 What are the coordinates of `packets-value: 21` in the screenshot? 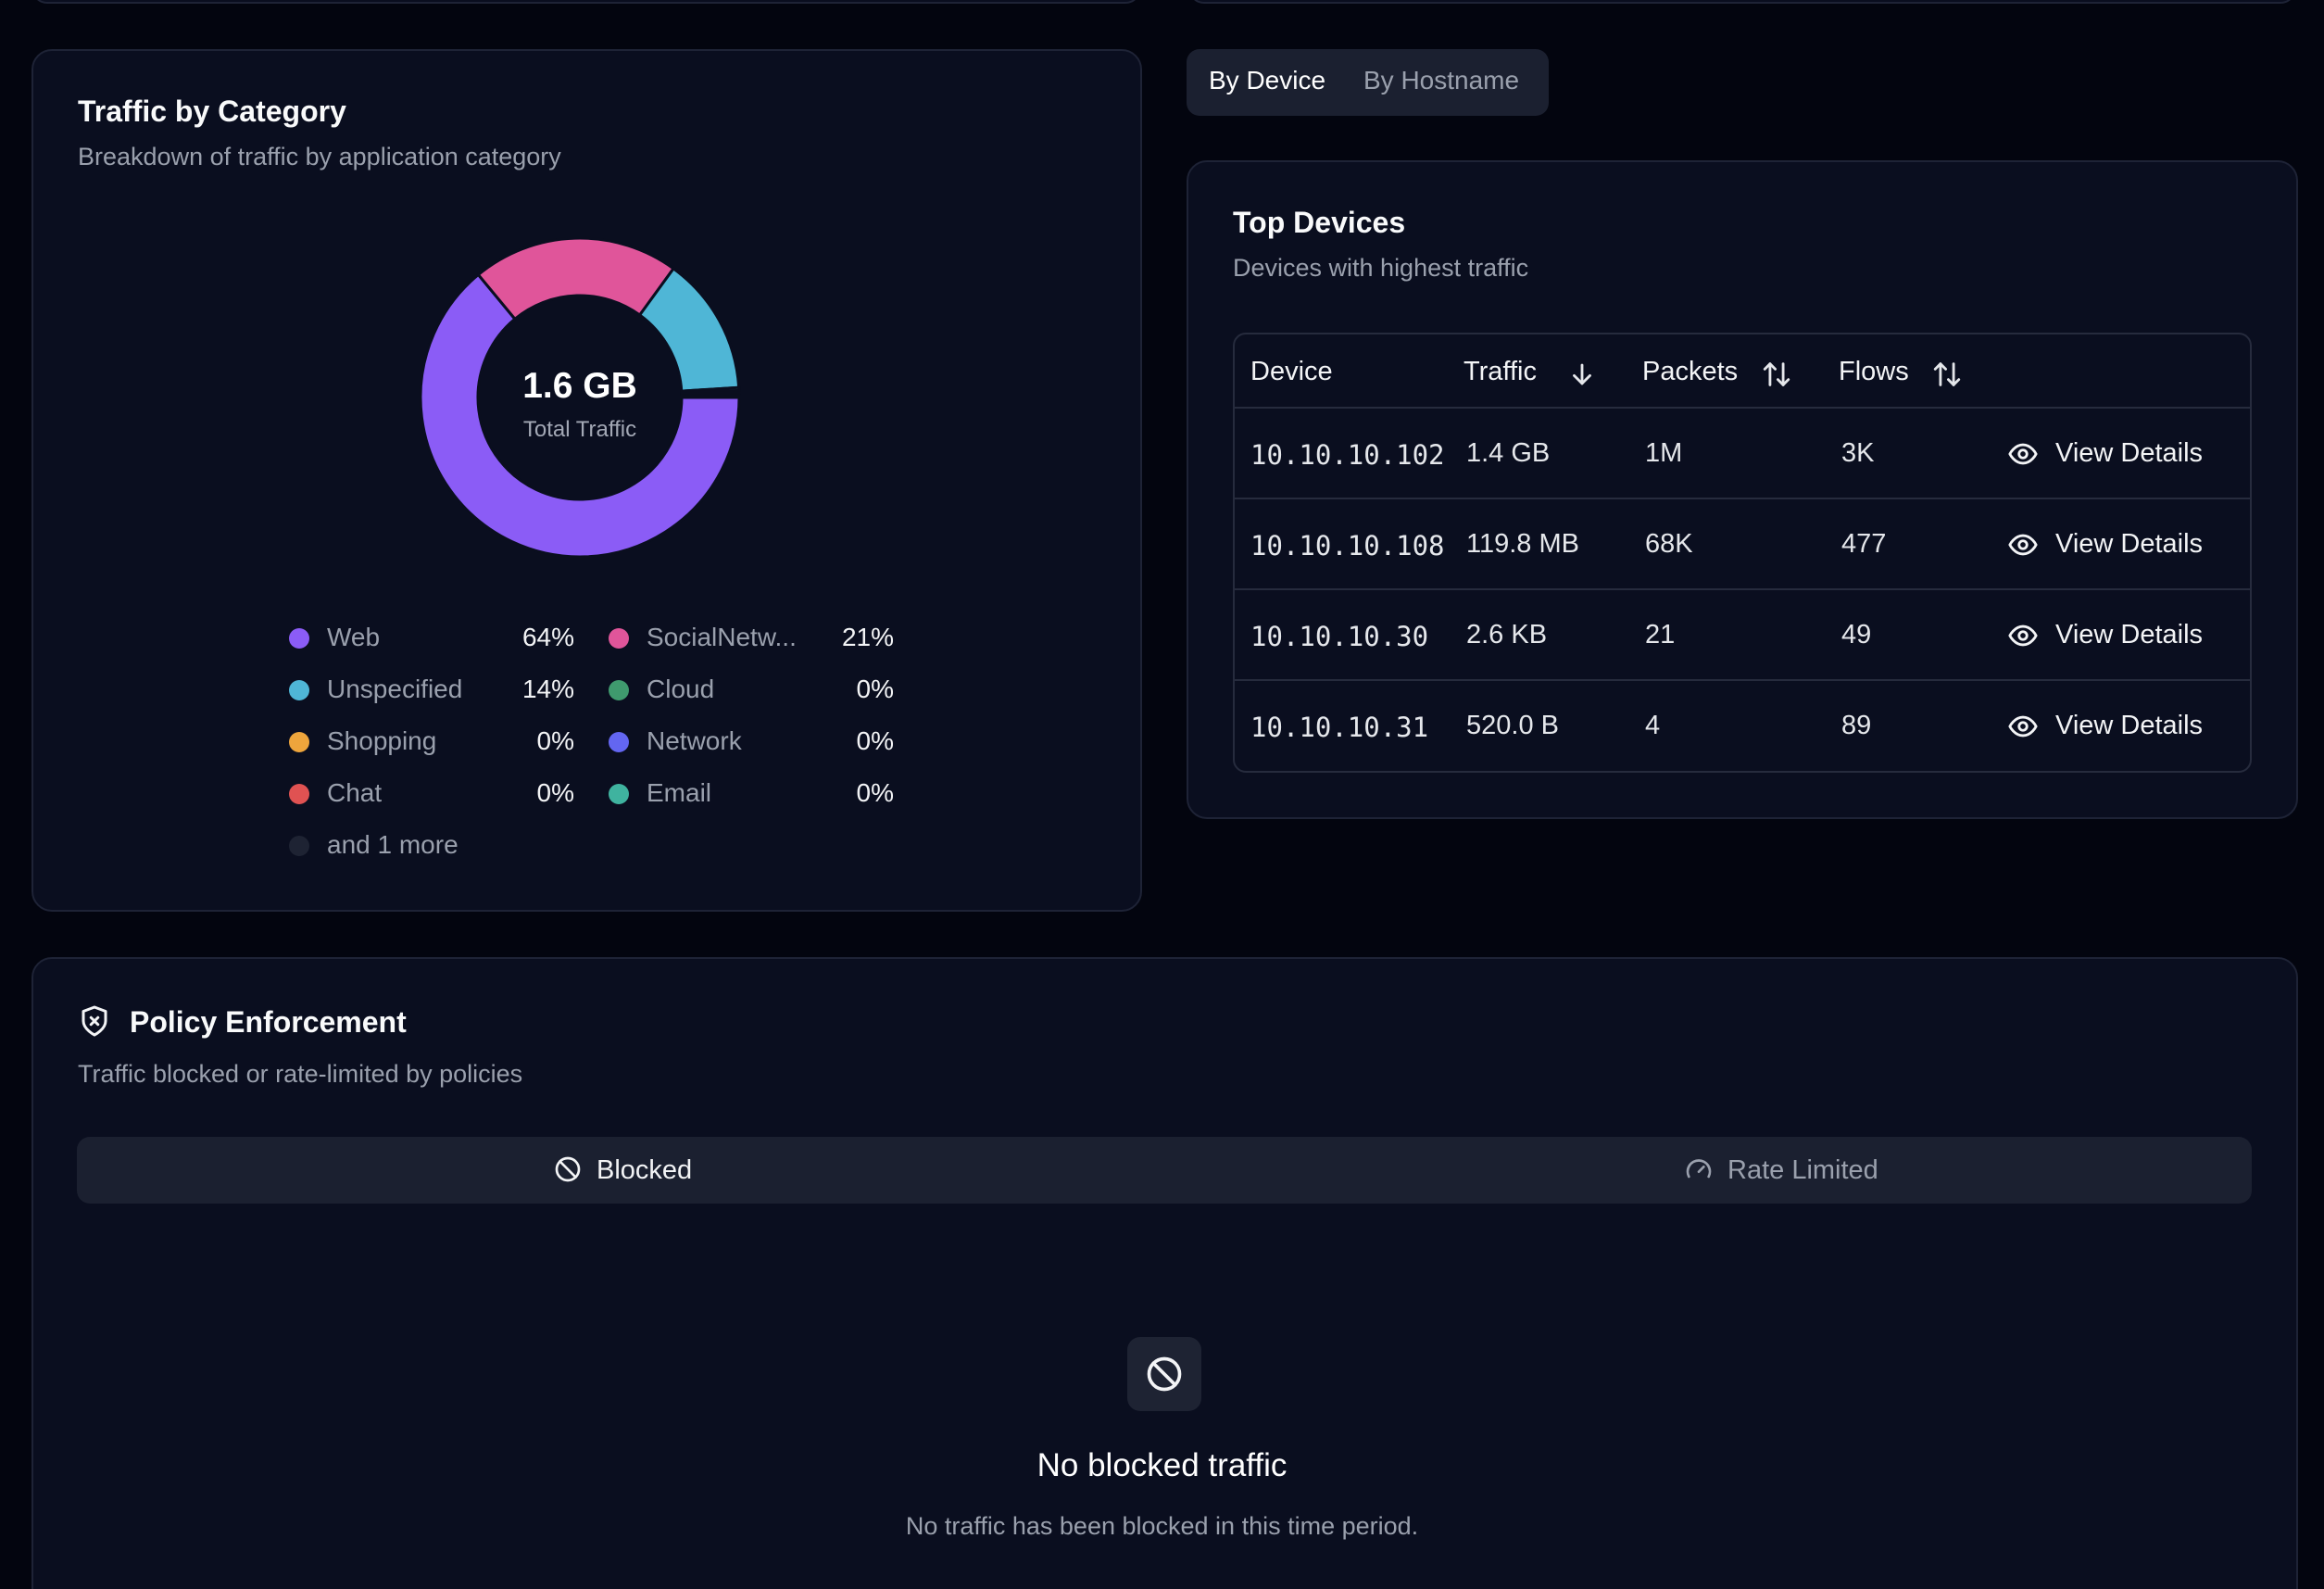 It's located at (1660, 634).